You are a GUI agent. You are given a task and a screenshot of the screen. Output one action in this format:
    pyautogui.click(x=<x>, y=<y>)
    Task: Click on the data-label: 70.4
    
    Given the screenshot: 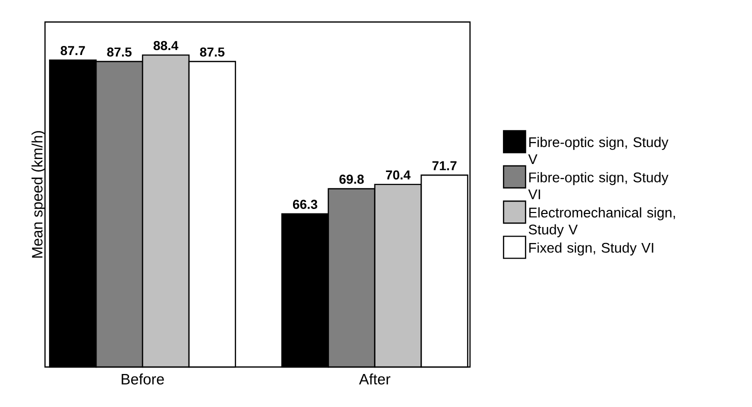 What is the action you would take?
    pyautogui.click(x=398, y=175)
    